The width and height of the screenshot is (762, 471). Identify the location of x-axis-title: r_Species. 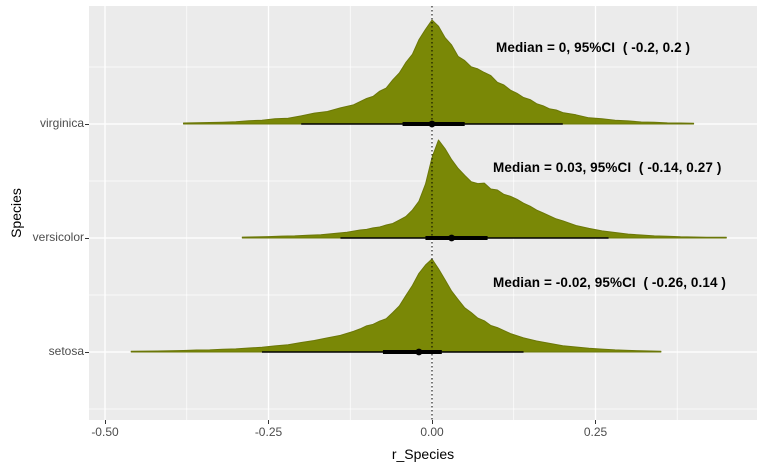
(423, 454).